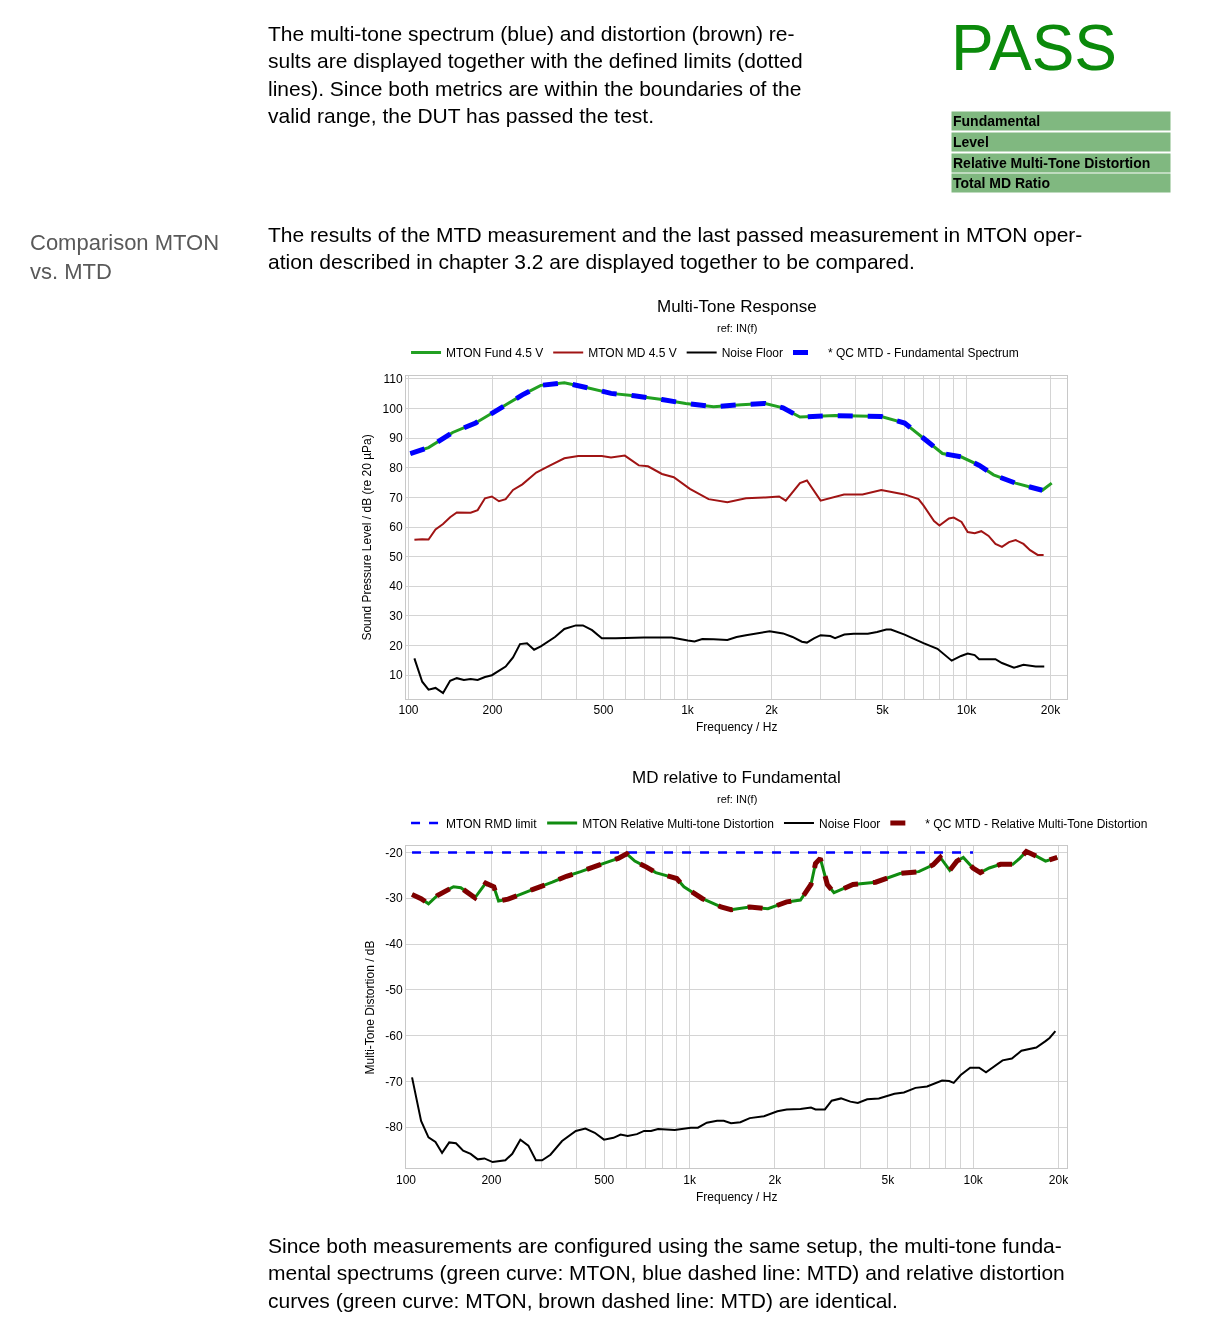 The image size is (1211, 1334). What do you see at coordinates (971, 142) in the screenshot?
I see `text: Level` at bounding box center [971, 142].